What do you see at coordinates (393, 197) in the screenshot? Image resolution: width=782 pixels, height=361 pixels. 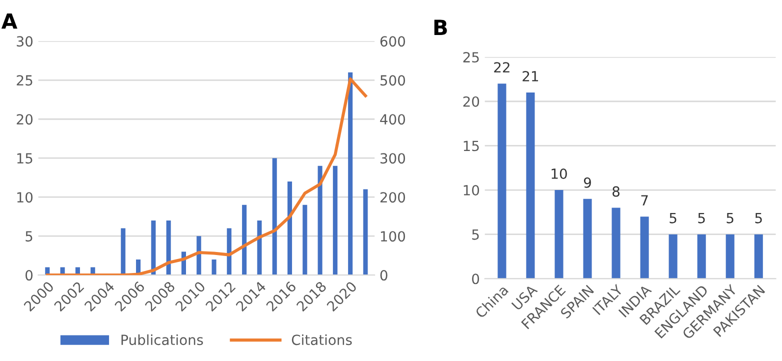 I see `y2-tick-label: 200` at bounding box center [393, 197].